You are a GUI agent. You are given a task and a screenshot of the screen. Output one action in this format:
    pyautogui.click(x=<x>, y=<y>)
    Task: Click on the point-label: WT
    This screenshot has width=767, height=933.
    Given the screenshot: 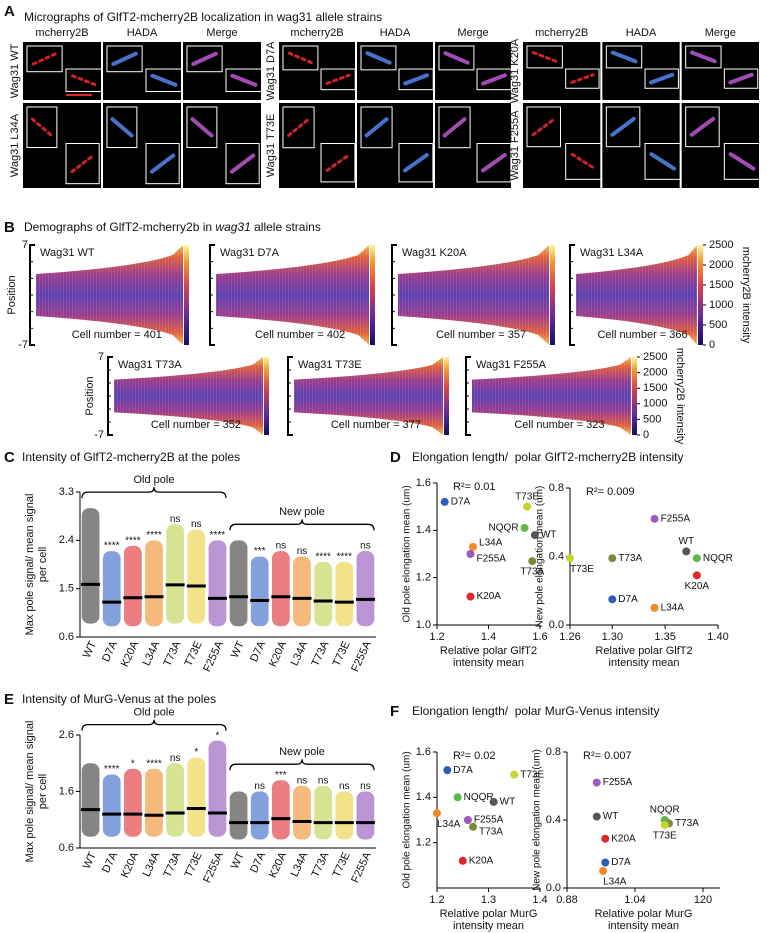 What is the action you would take?
    pyautogui.click(x=611, y=816)
    